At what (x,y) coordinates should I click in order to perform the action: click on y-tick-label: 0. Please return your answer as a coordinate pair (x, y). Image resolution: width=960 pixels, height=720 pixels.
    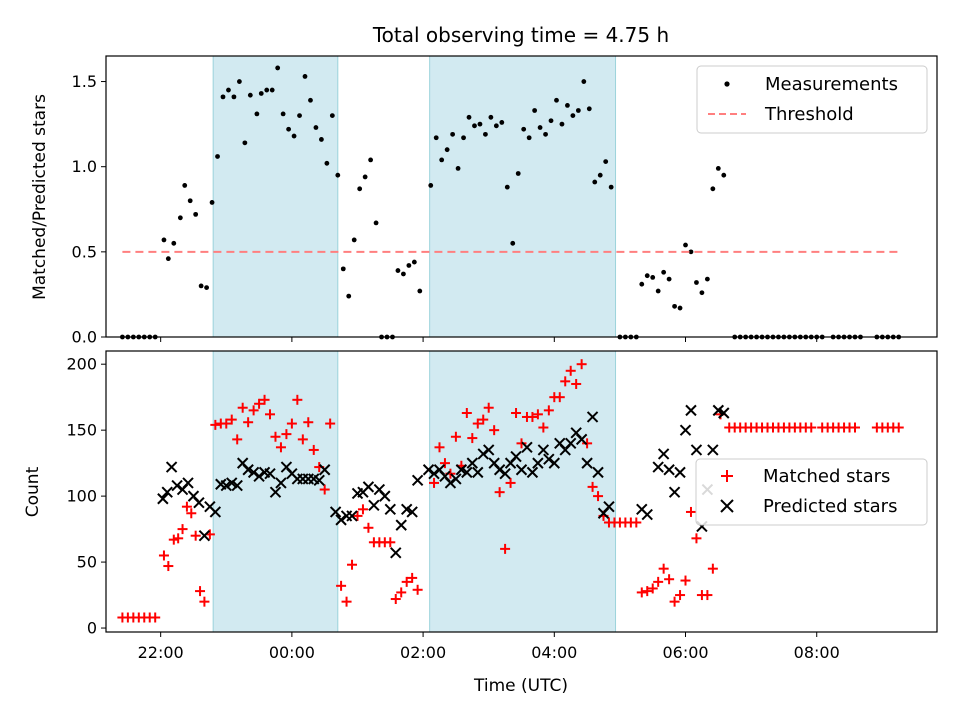
    Looking at the image, I should click on (92, 628).